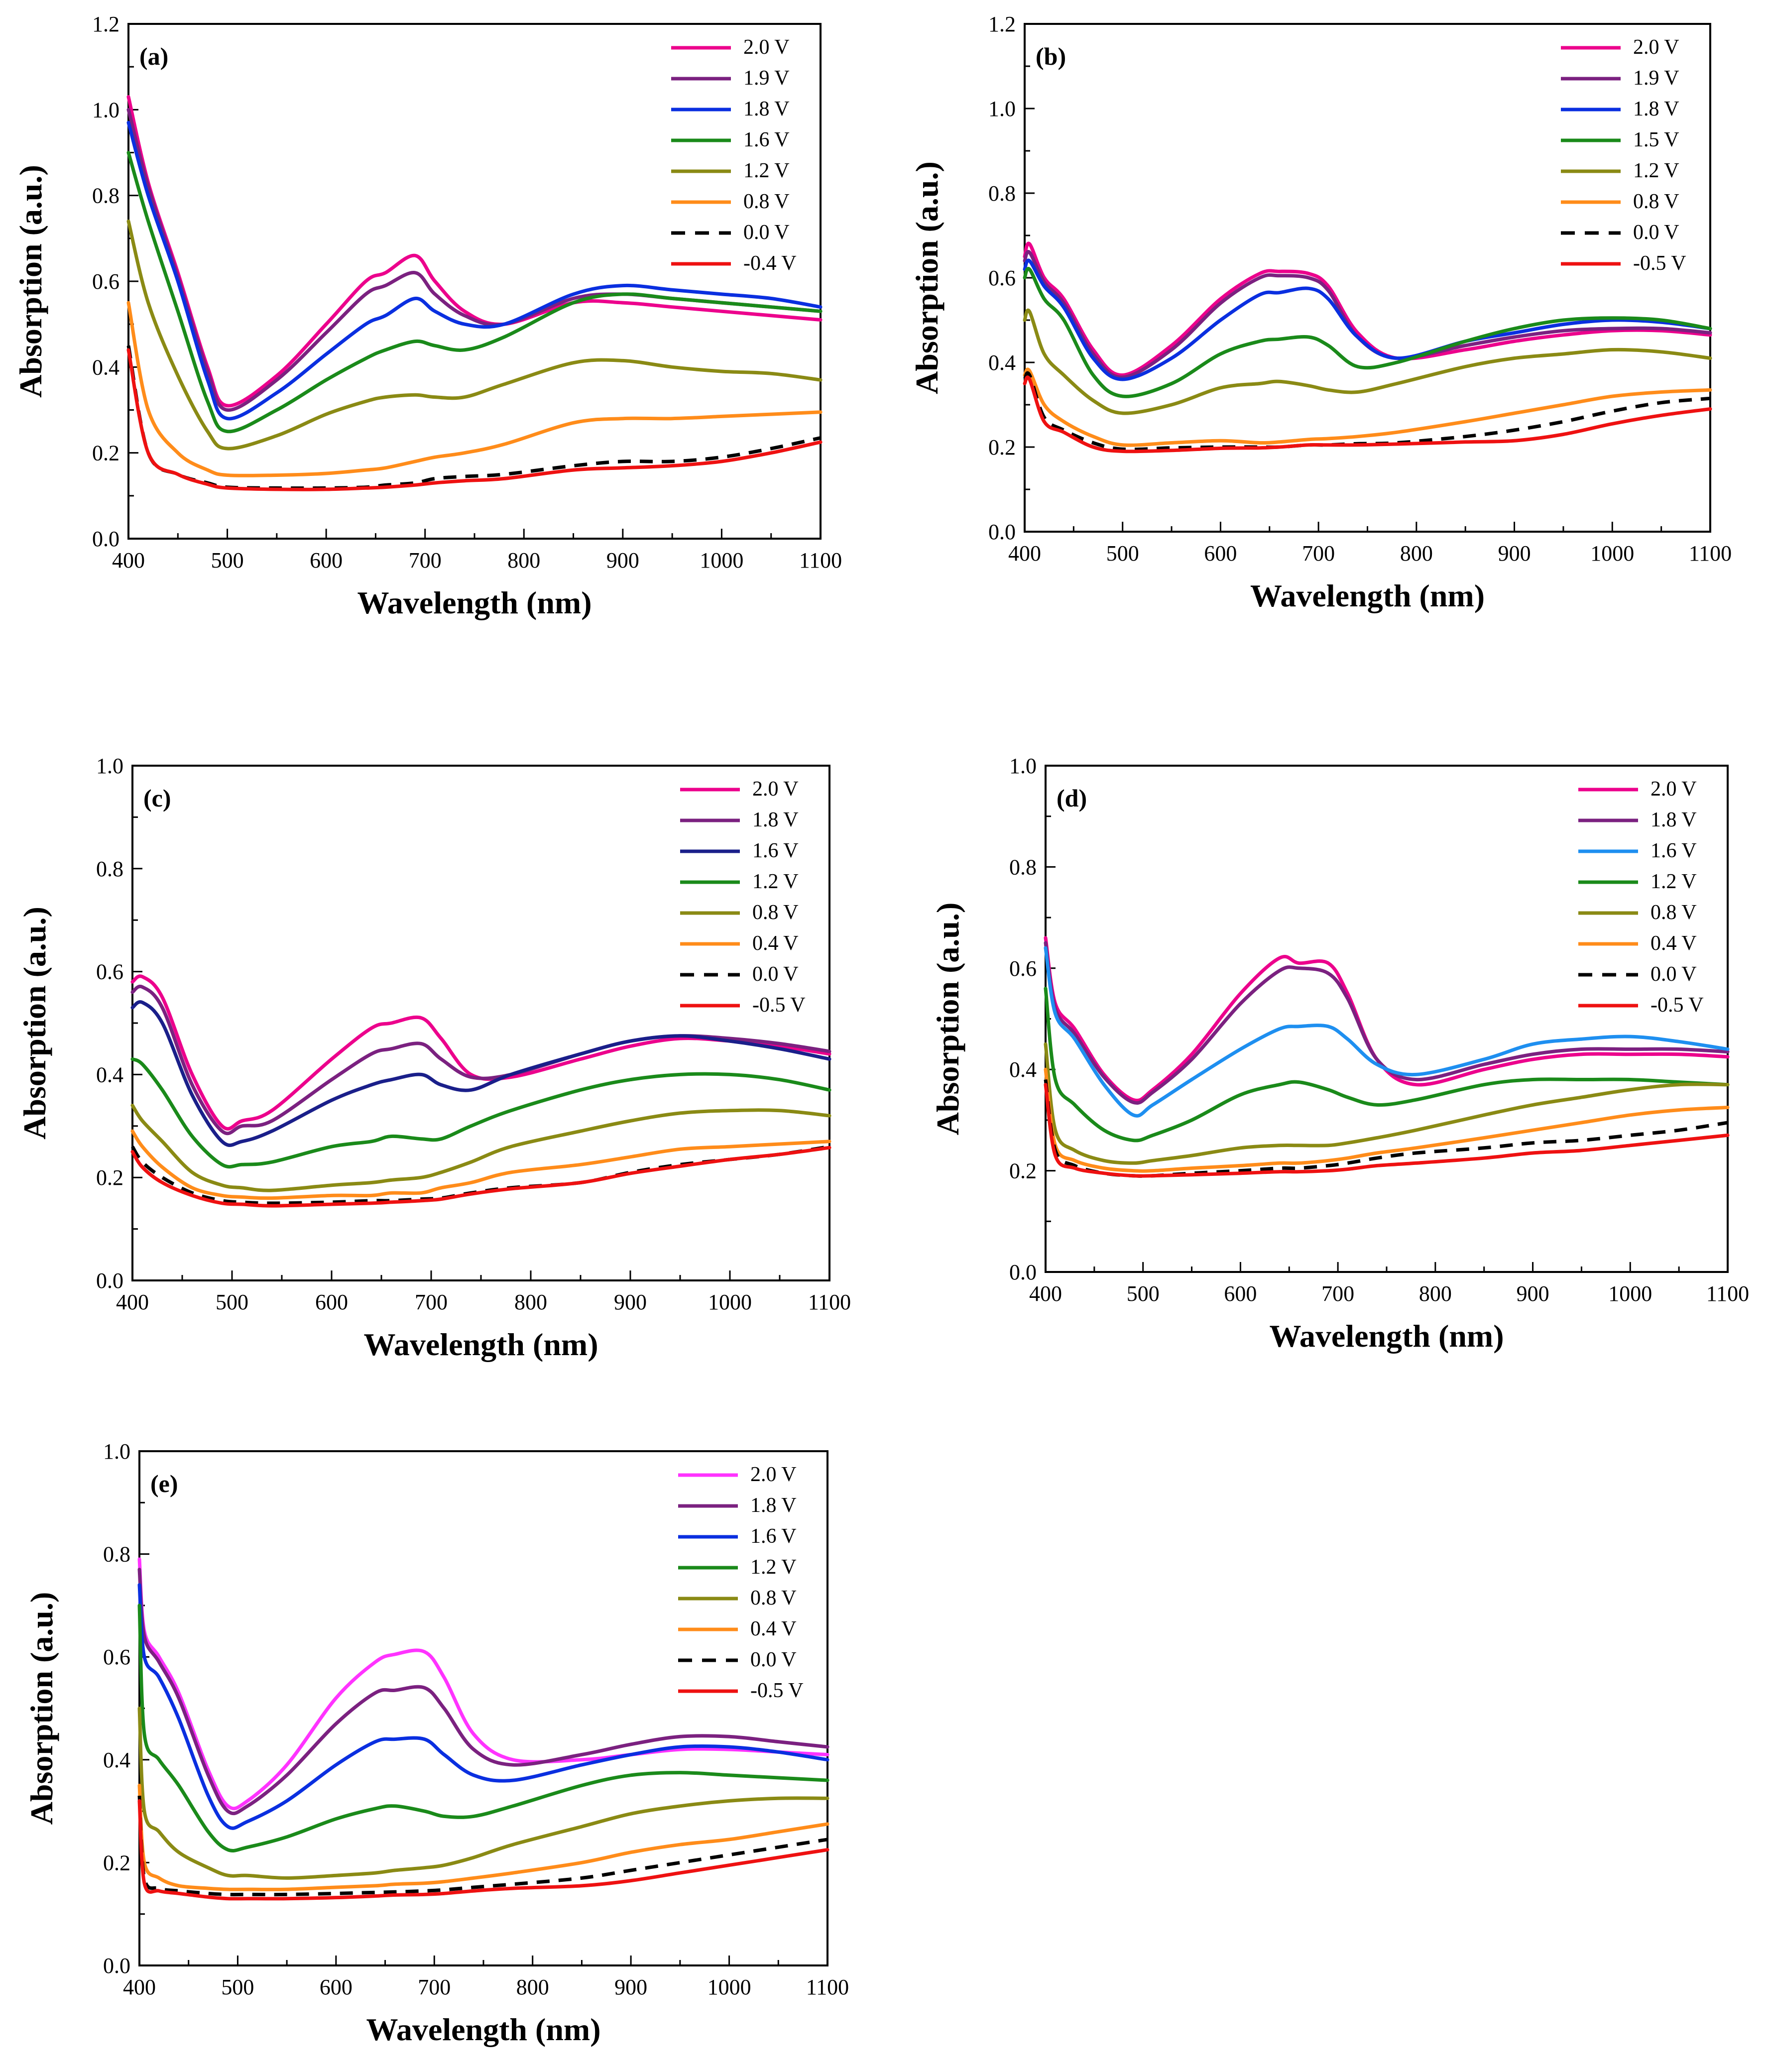 The width and height of the screenshot is (1768, 2072). Describe the element at coordinates (1673, 974) in the screenshot. I see `legend-label: 0.0 V` at that location.